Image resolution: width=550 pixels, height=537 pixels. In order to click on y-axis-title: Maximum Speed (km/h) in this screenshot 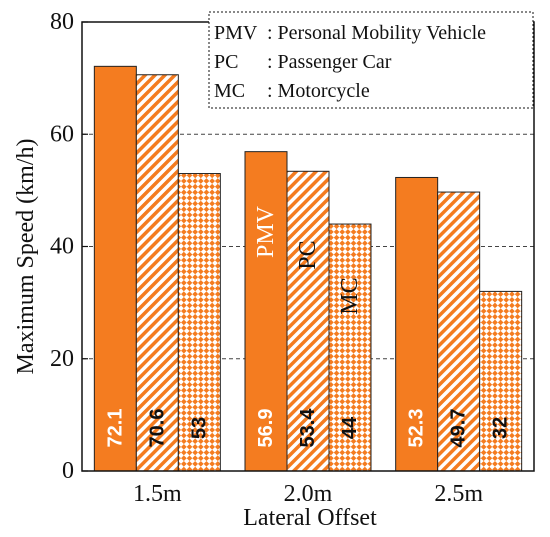, I will do `click(26, 257)`.